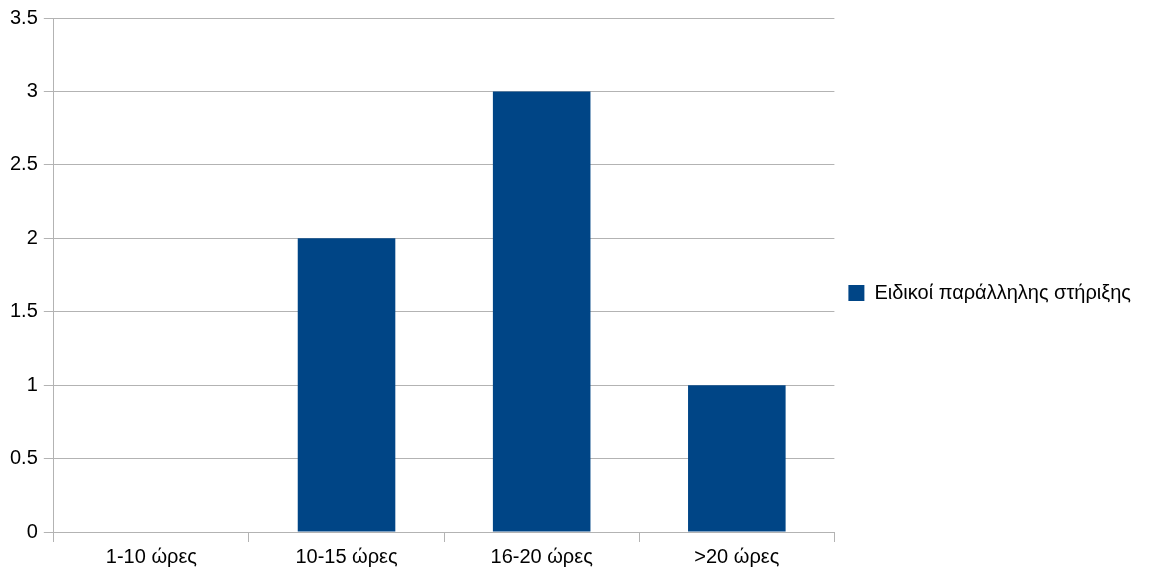 The height and width of the screenshot is (576, 1149). Describe the element at coordinates (23, 310) in the screenshot. I see `y-tick-label: 1.5` at that location.